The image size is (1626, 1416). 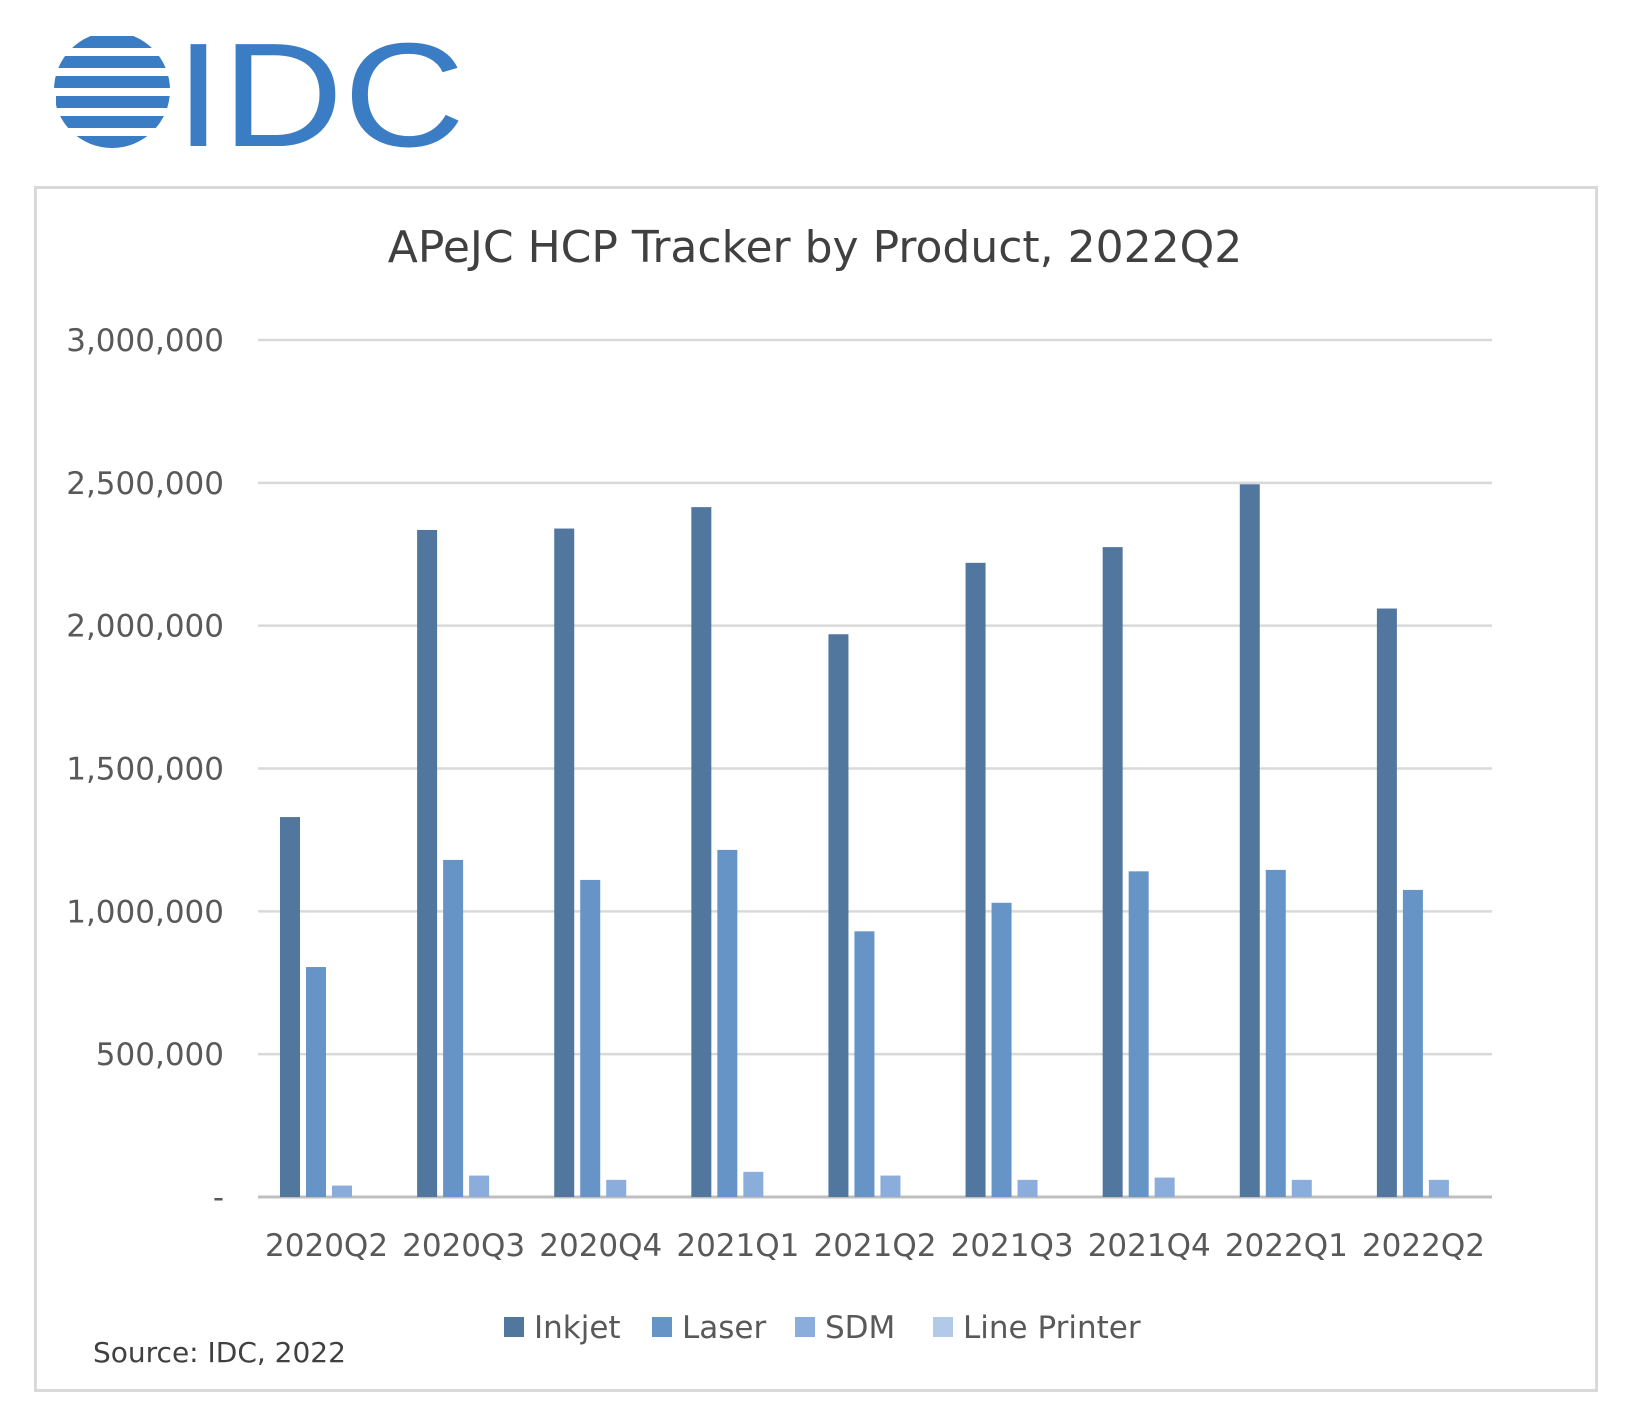 I want to click on y-tick-label: 1,500,000, so click(x=145, y=770).